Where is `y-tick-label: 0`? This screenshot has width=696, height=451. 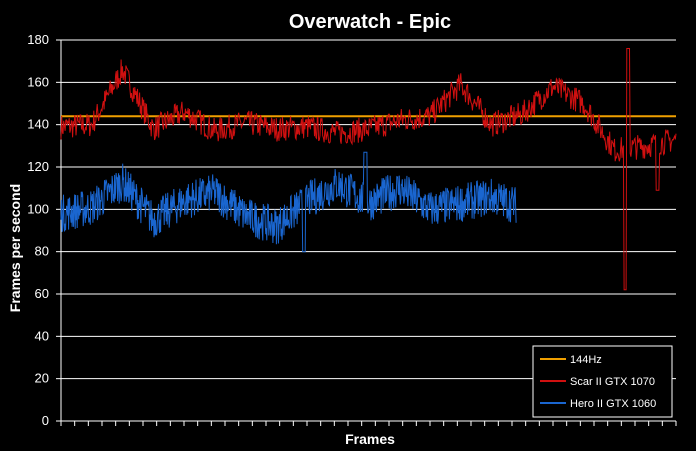
y-tick-label: 0 is located at coordinates (45, 420).